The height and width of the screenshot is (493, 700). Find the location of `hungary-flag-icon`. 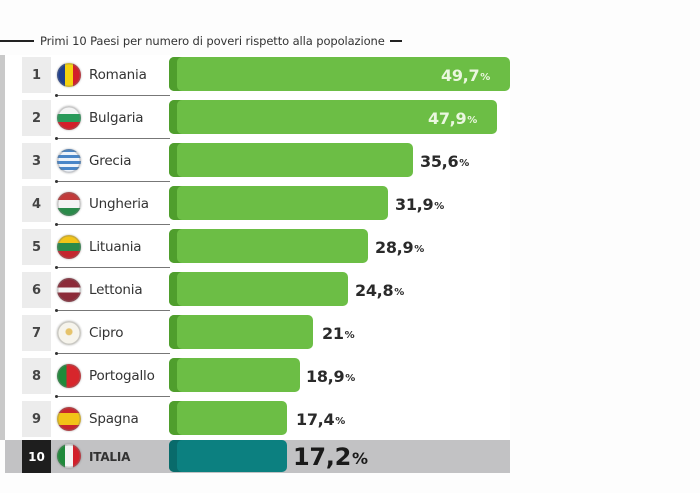

hungary-flag-icon is located at coordinates (69, 204).